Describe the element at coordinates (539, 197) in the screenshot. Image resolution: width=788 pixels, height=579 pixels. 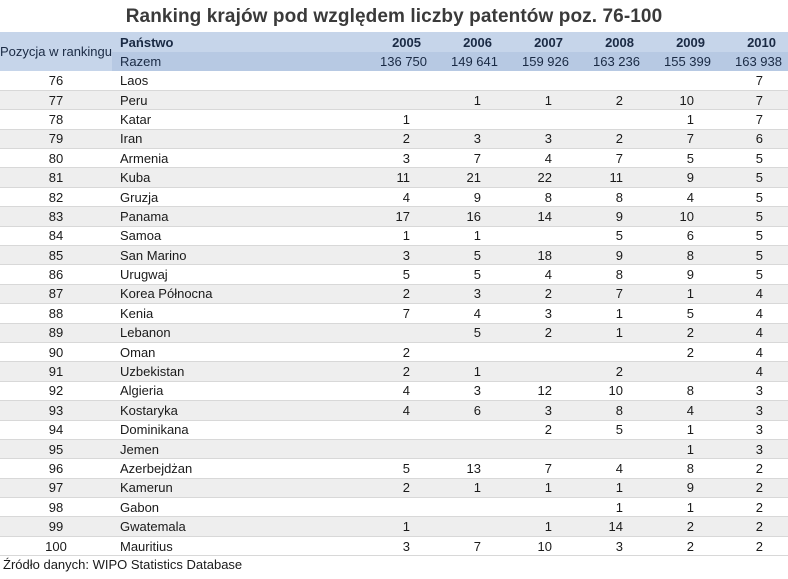
I see `value-cell-2007: 8` at that location.